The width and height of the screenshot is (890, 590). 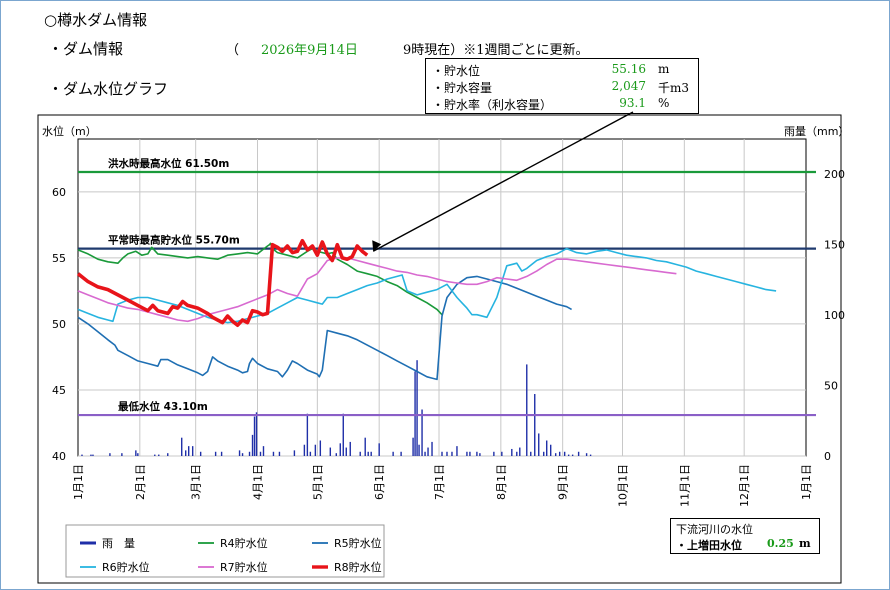 What do you see at coordinates (462, 88) in the screenshot?
I see `status-label-volume: ・貯水容量` at bounding box center [462, 88].